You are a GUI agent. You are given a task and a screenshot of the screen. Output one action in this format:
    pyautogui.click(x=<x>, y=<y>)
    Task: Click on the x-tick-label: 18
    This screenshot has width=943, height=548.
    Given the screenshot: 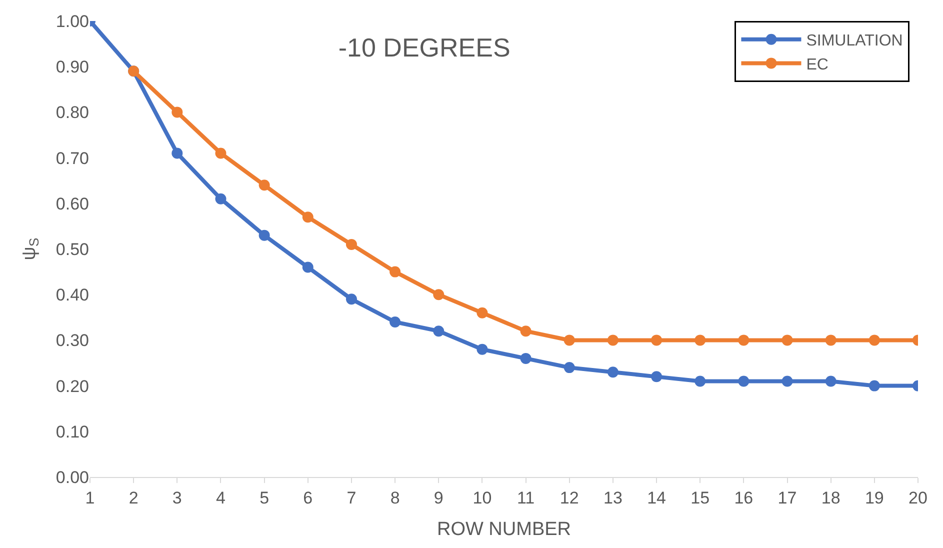 What is the action you would take?
    pyautogui.click(x=830, y=498)
    